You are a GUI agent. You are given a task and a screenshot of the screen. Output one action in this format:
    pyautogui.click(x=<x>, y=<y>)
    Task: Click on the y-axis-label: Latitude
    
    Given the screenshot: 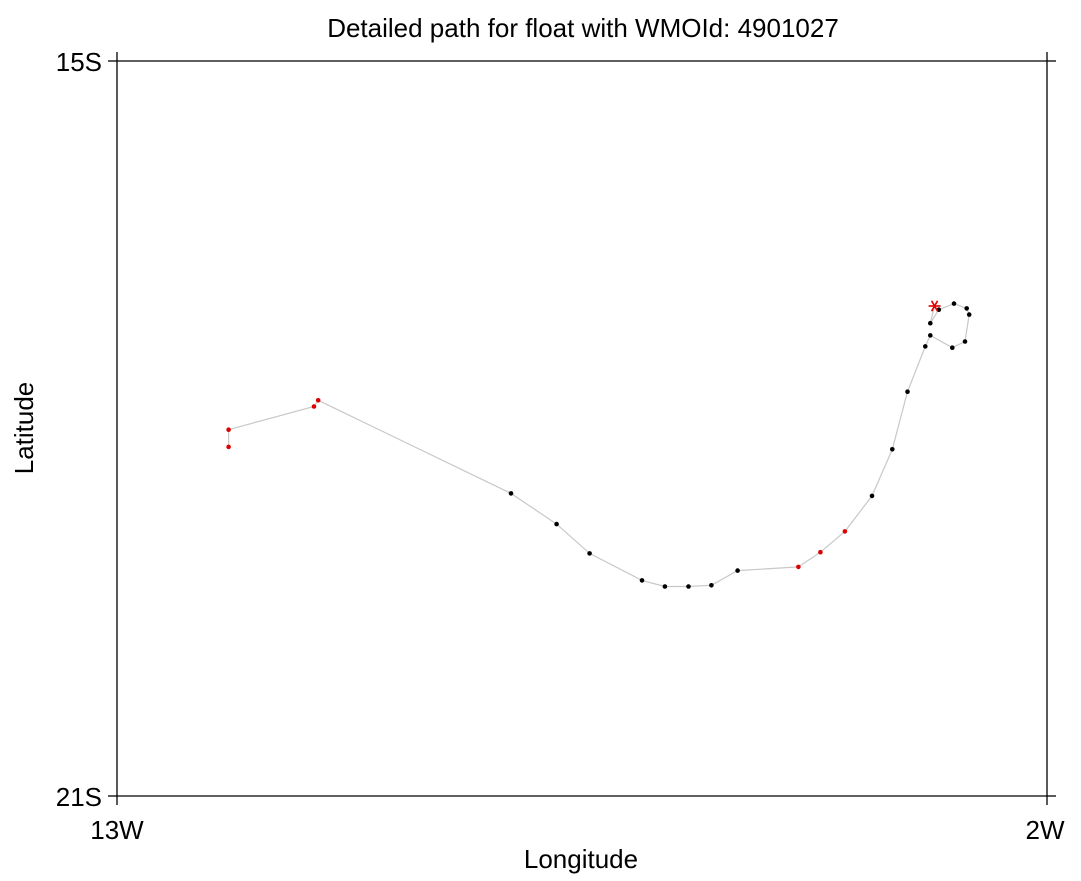 What is the action you would take?
    pyautogui.click(x=24, y=428)
    